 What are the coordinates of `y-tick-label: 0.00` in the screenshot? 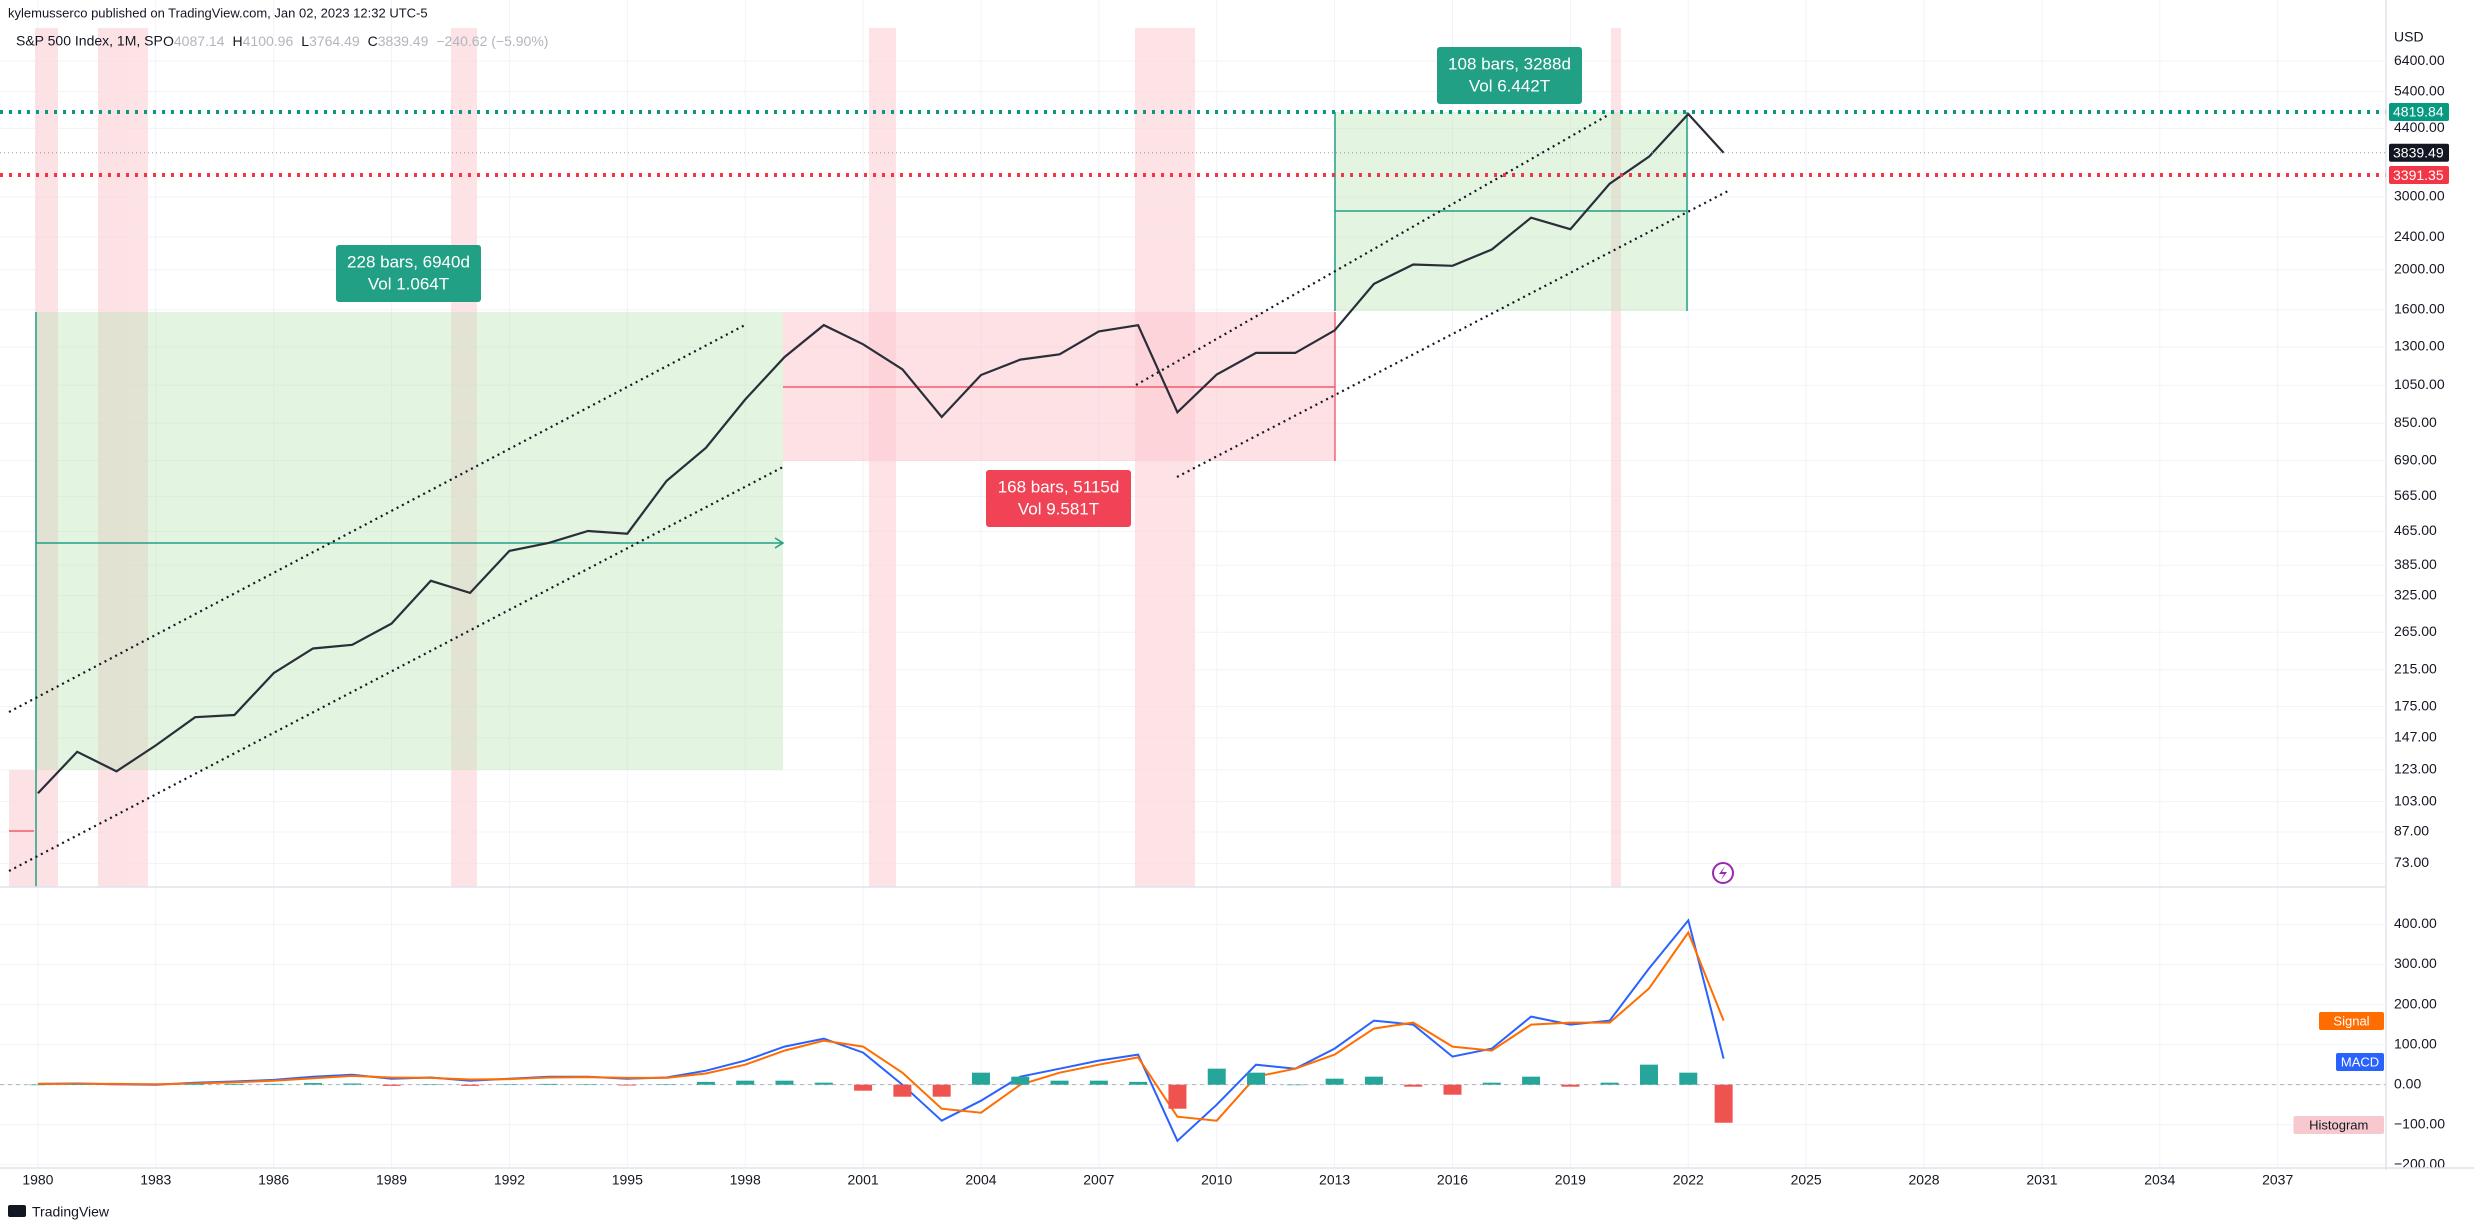 It's located at (2407, 1083).